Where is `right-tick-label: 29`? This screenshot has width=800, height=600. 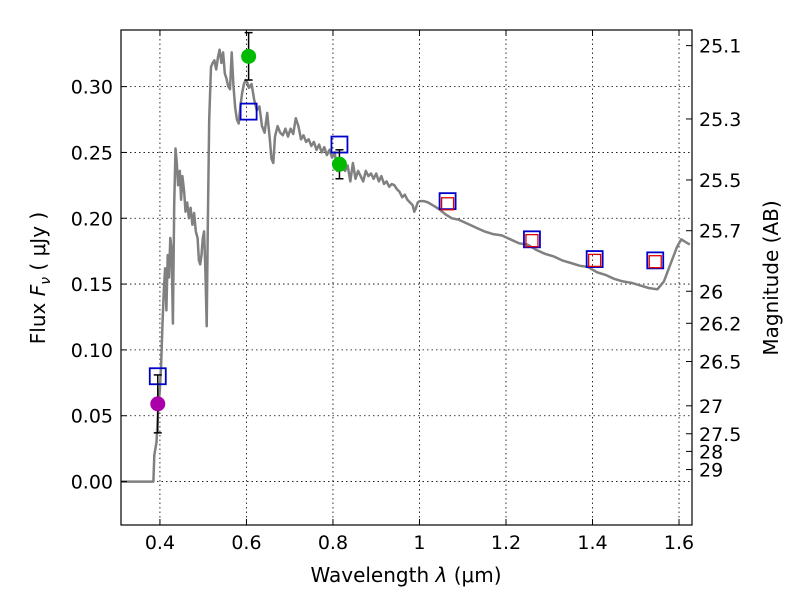 right-tick-label: 29 is located at coordinates (711, 471).